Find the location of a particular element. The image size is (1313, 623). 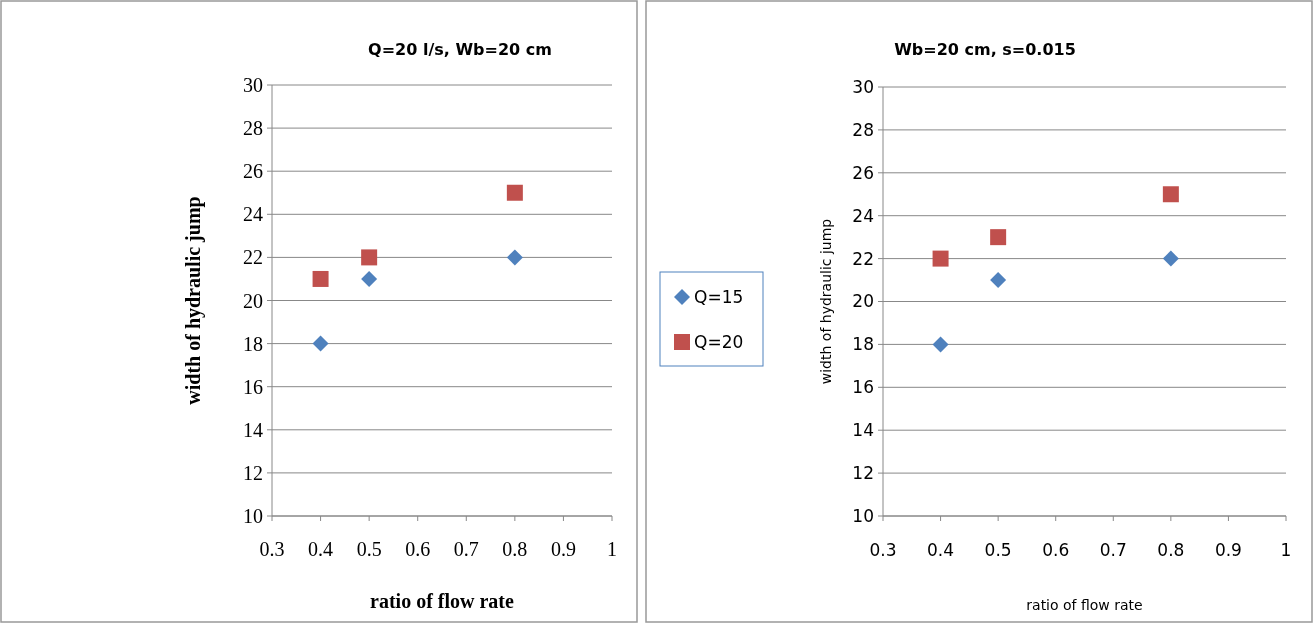

chart-title: Wb=20 cm, s=0.015 is located at coordinates (985, 49).